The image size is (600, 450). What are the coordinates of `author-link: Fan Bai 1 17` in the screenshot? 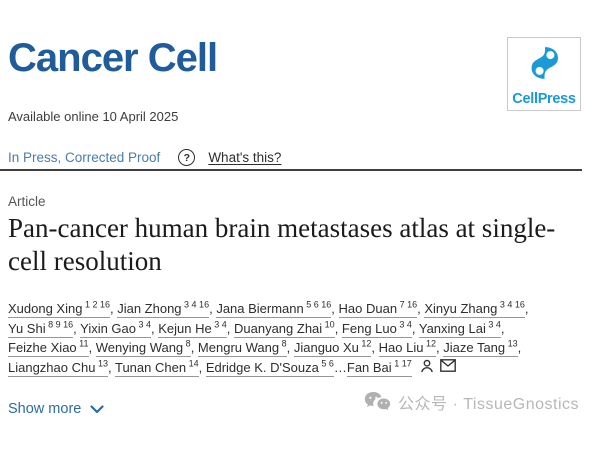 It's located at (379, 367).